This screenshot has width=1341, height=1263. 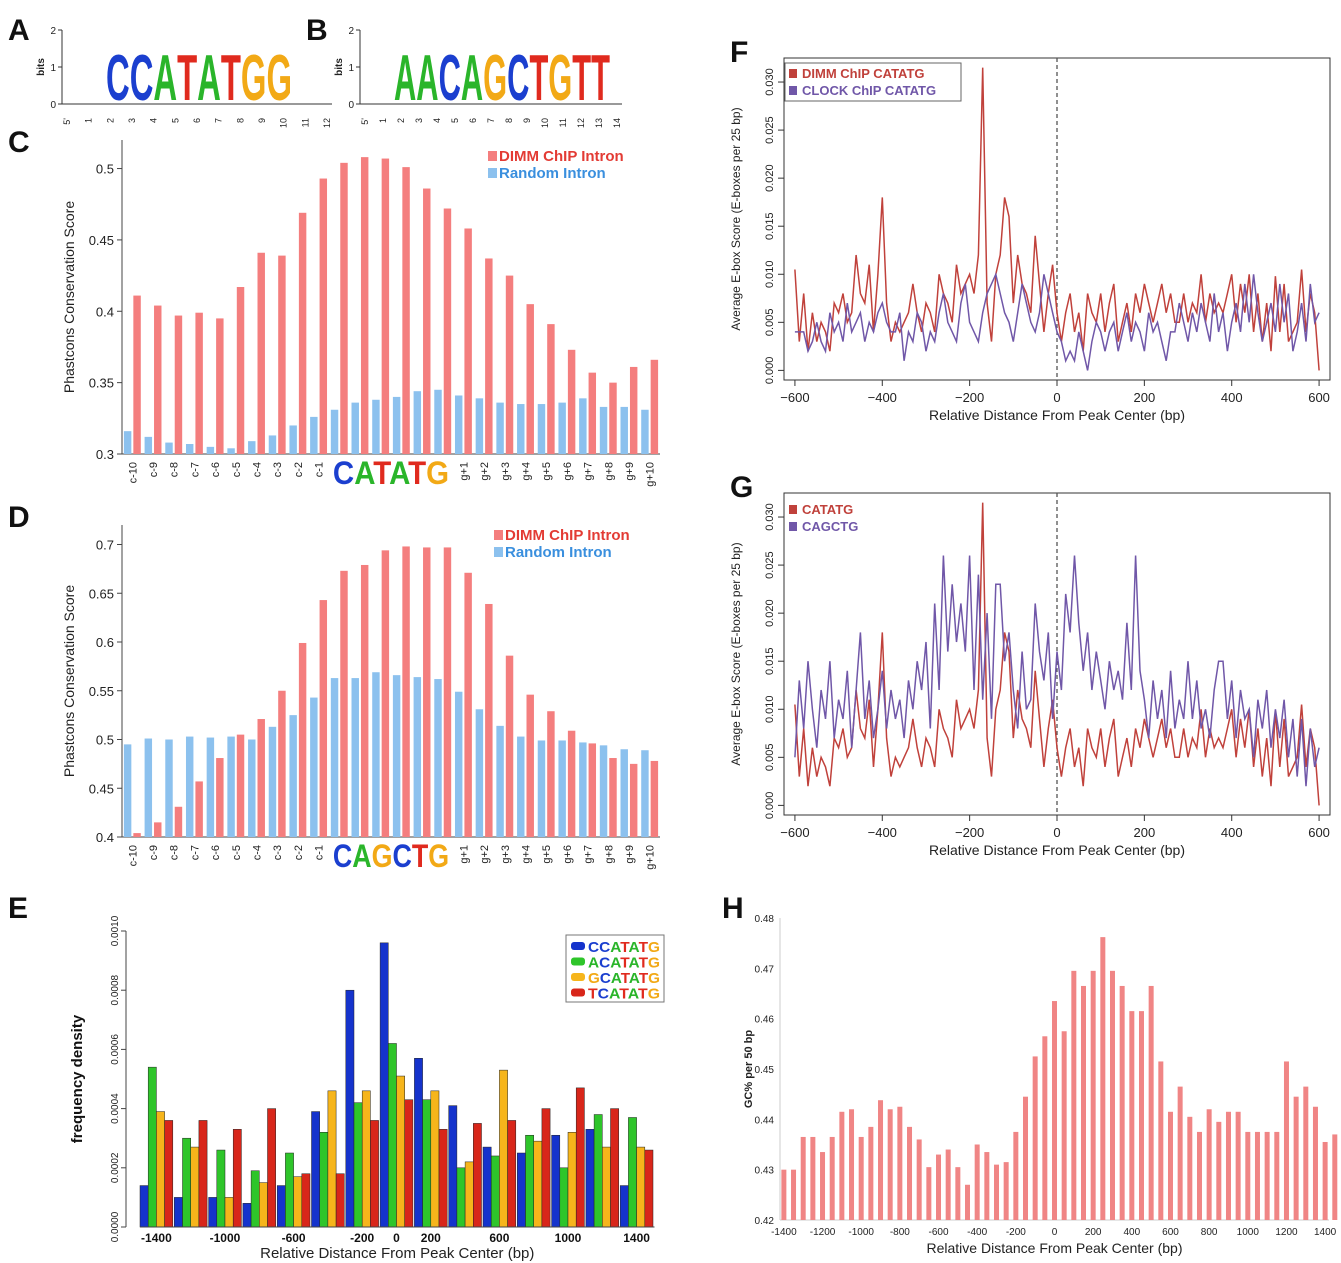 I want to click on legend-label: CCATATG, so click(x=624, y=947).